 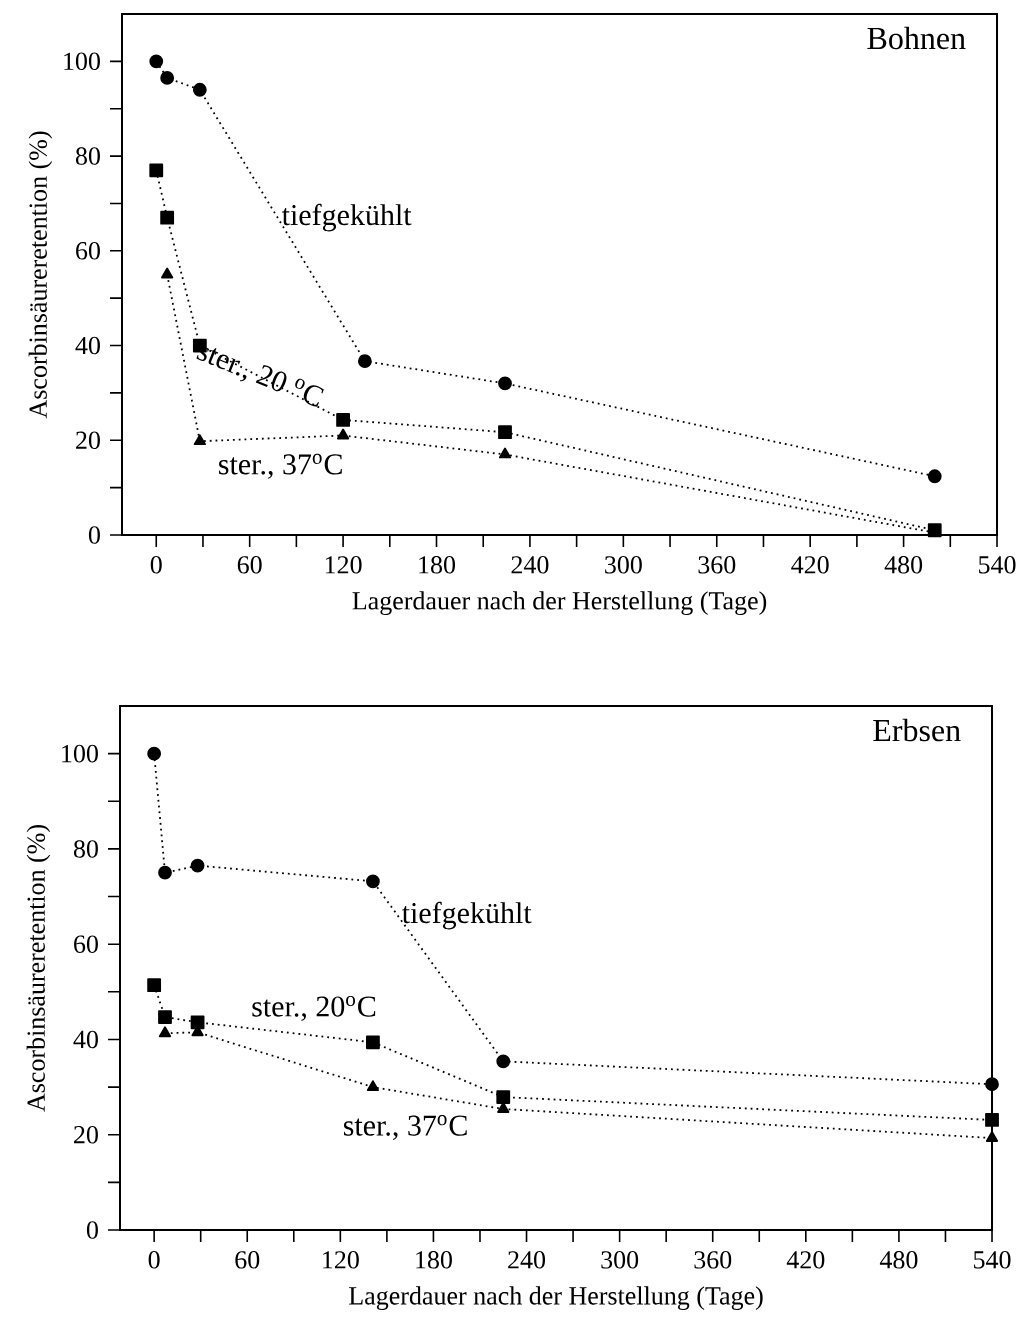 What do you see at coordinates (917, 730) in the screenshot?
I see `chart-title: Erbsen` at bounding box center [917, 730].